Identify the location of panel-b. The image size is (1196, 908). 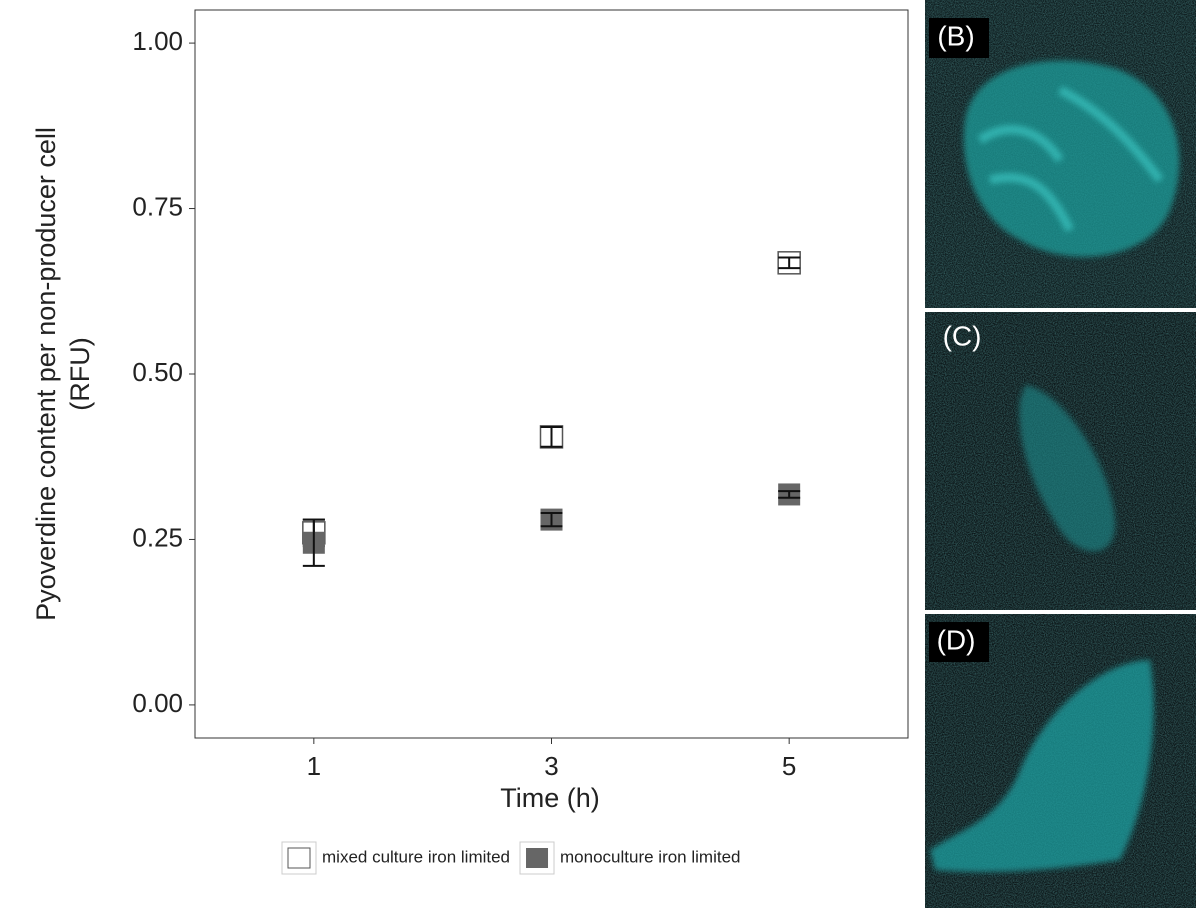
(1060, 154).